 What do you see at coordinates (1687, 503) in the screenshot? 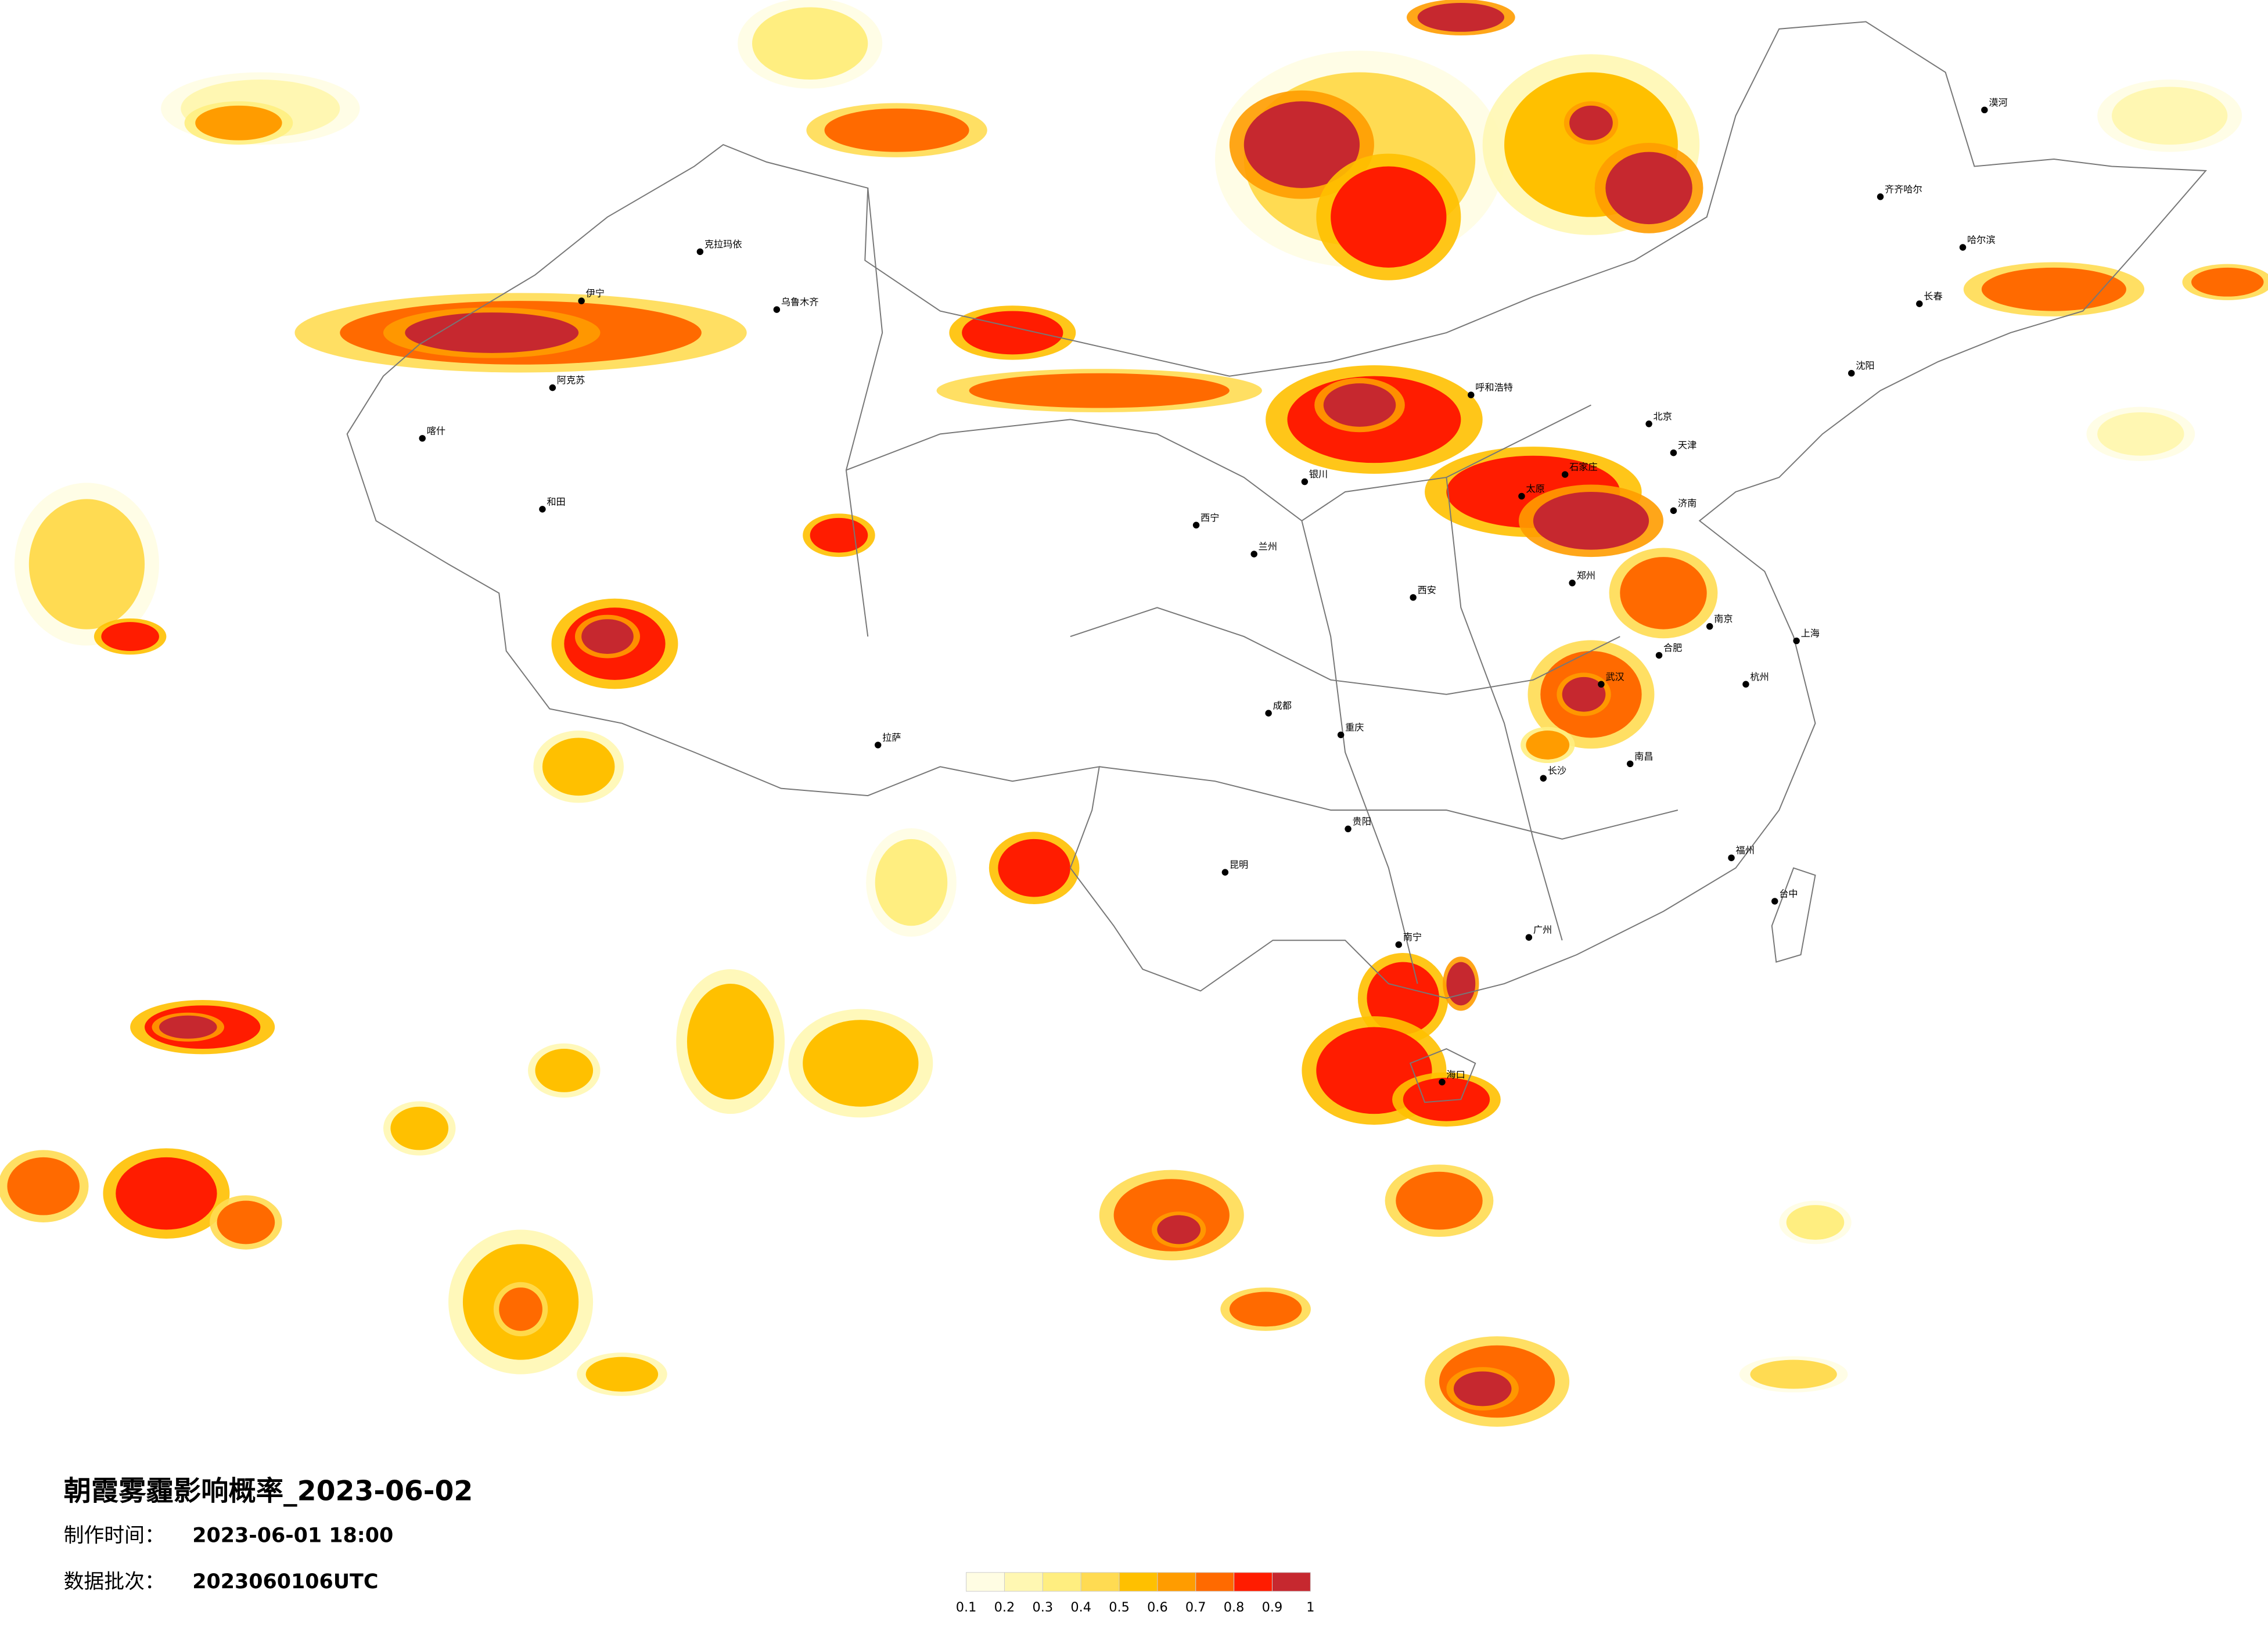
I see `city-label: 济南` at bounding box center [1687, 503].